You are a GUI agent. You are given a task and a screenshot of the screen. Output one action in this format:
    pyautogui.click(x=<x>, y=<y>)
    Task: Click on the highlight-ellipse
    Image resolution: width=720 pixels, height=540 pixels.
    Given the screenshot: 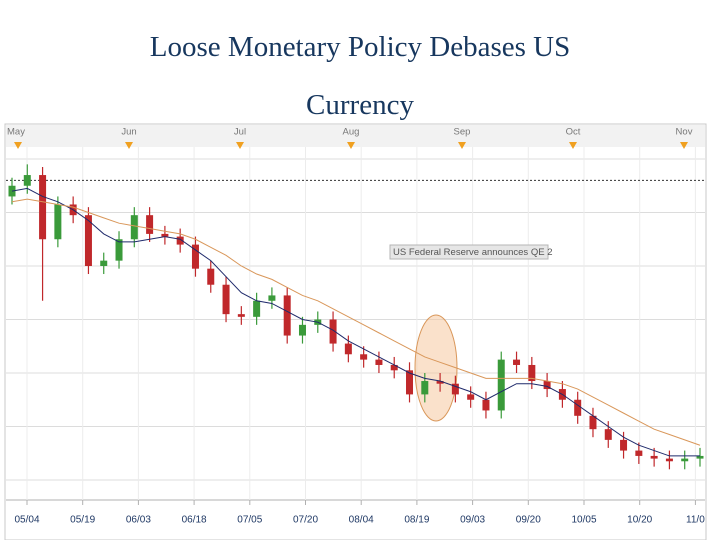 What is the action you would take?
    pyautogui.click(x=436, y=368)
    